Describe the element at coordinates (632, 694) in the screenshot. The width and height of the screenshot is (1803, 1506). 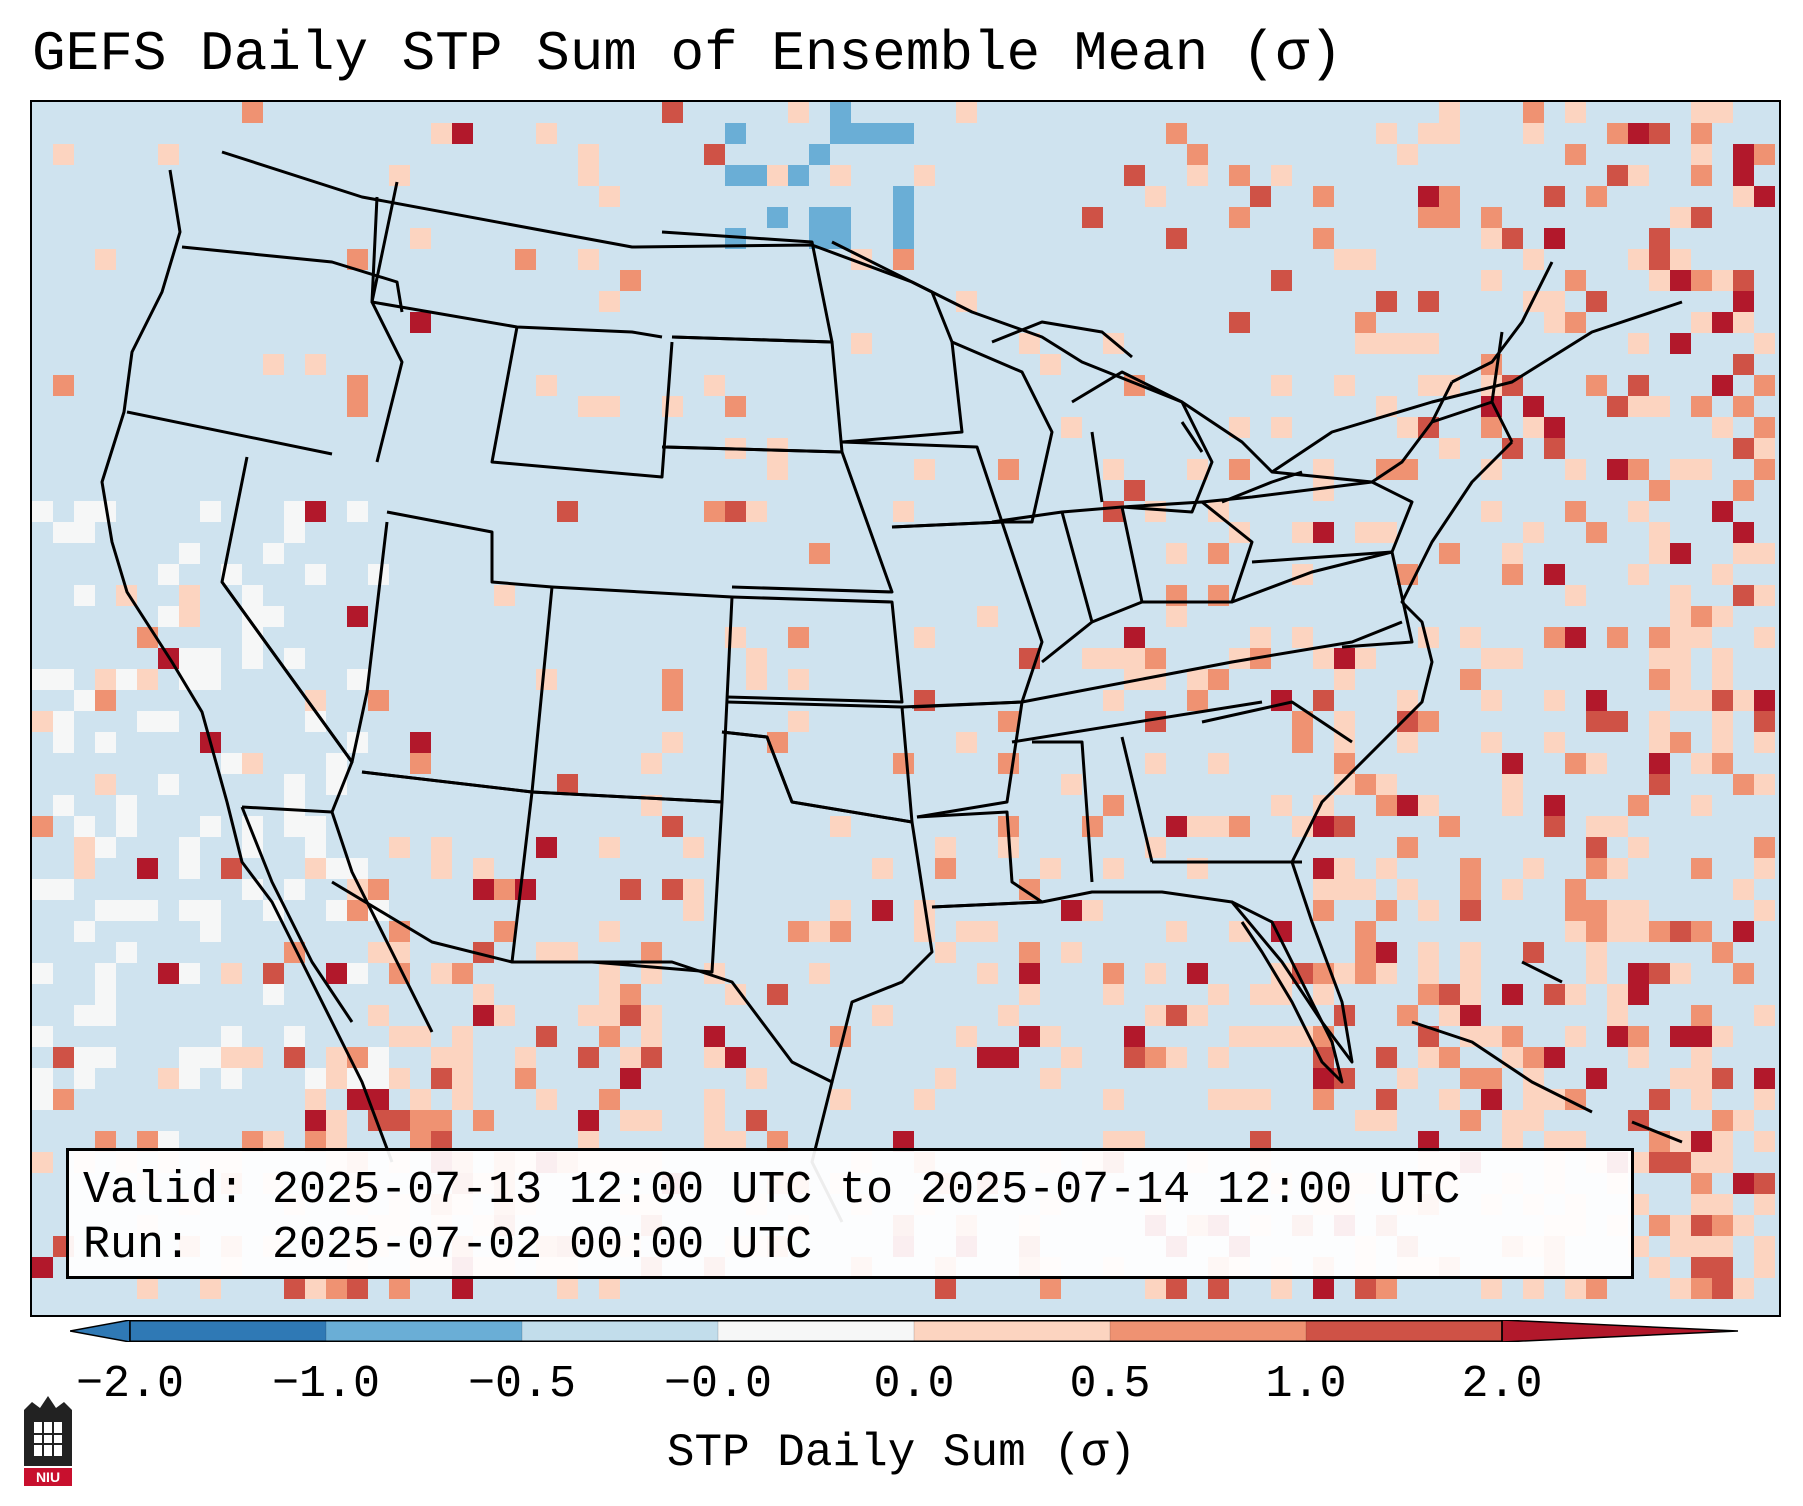
I see `colorado-border` at that location.